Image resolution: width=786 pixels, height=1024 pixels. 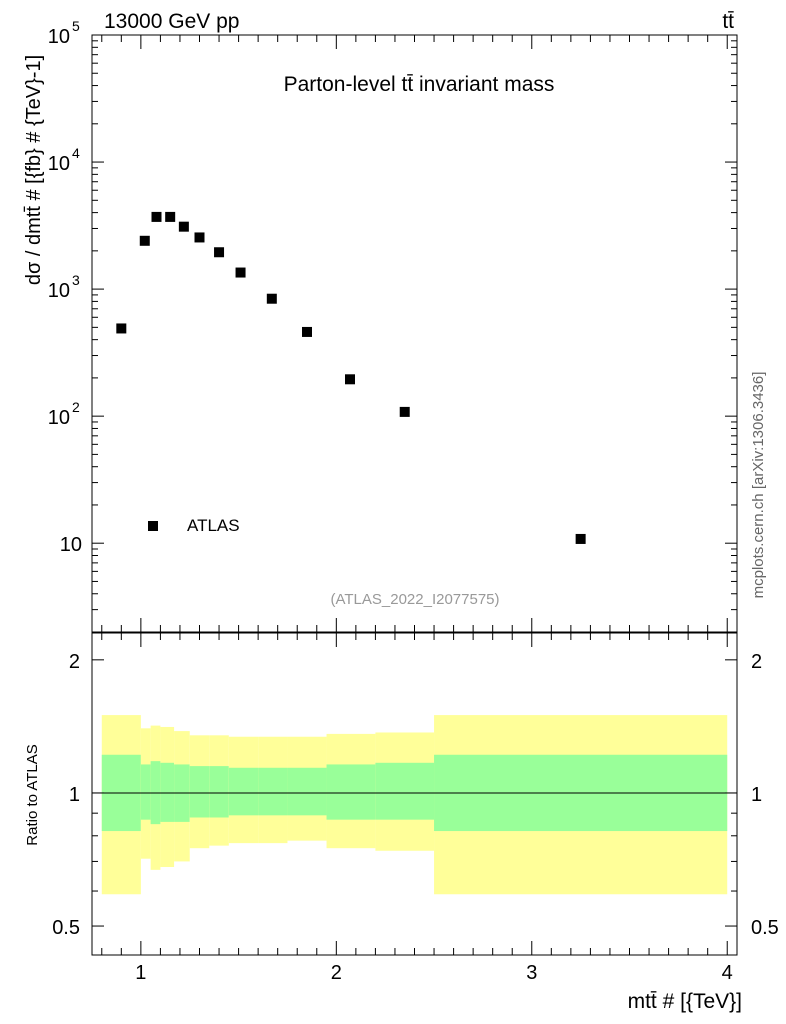 What do you see at coordinates (685, 1001) in the screenshot?
I see `x-axis-label: mtt̄ # [{TeV}]` at bounding box center [685, 1001].